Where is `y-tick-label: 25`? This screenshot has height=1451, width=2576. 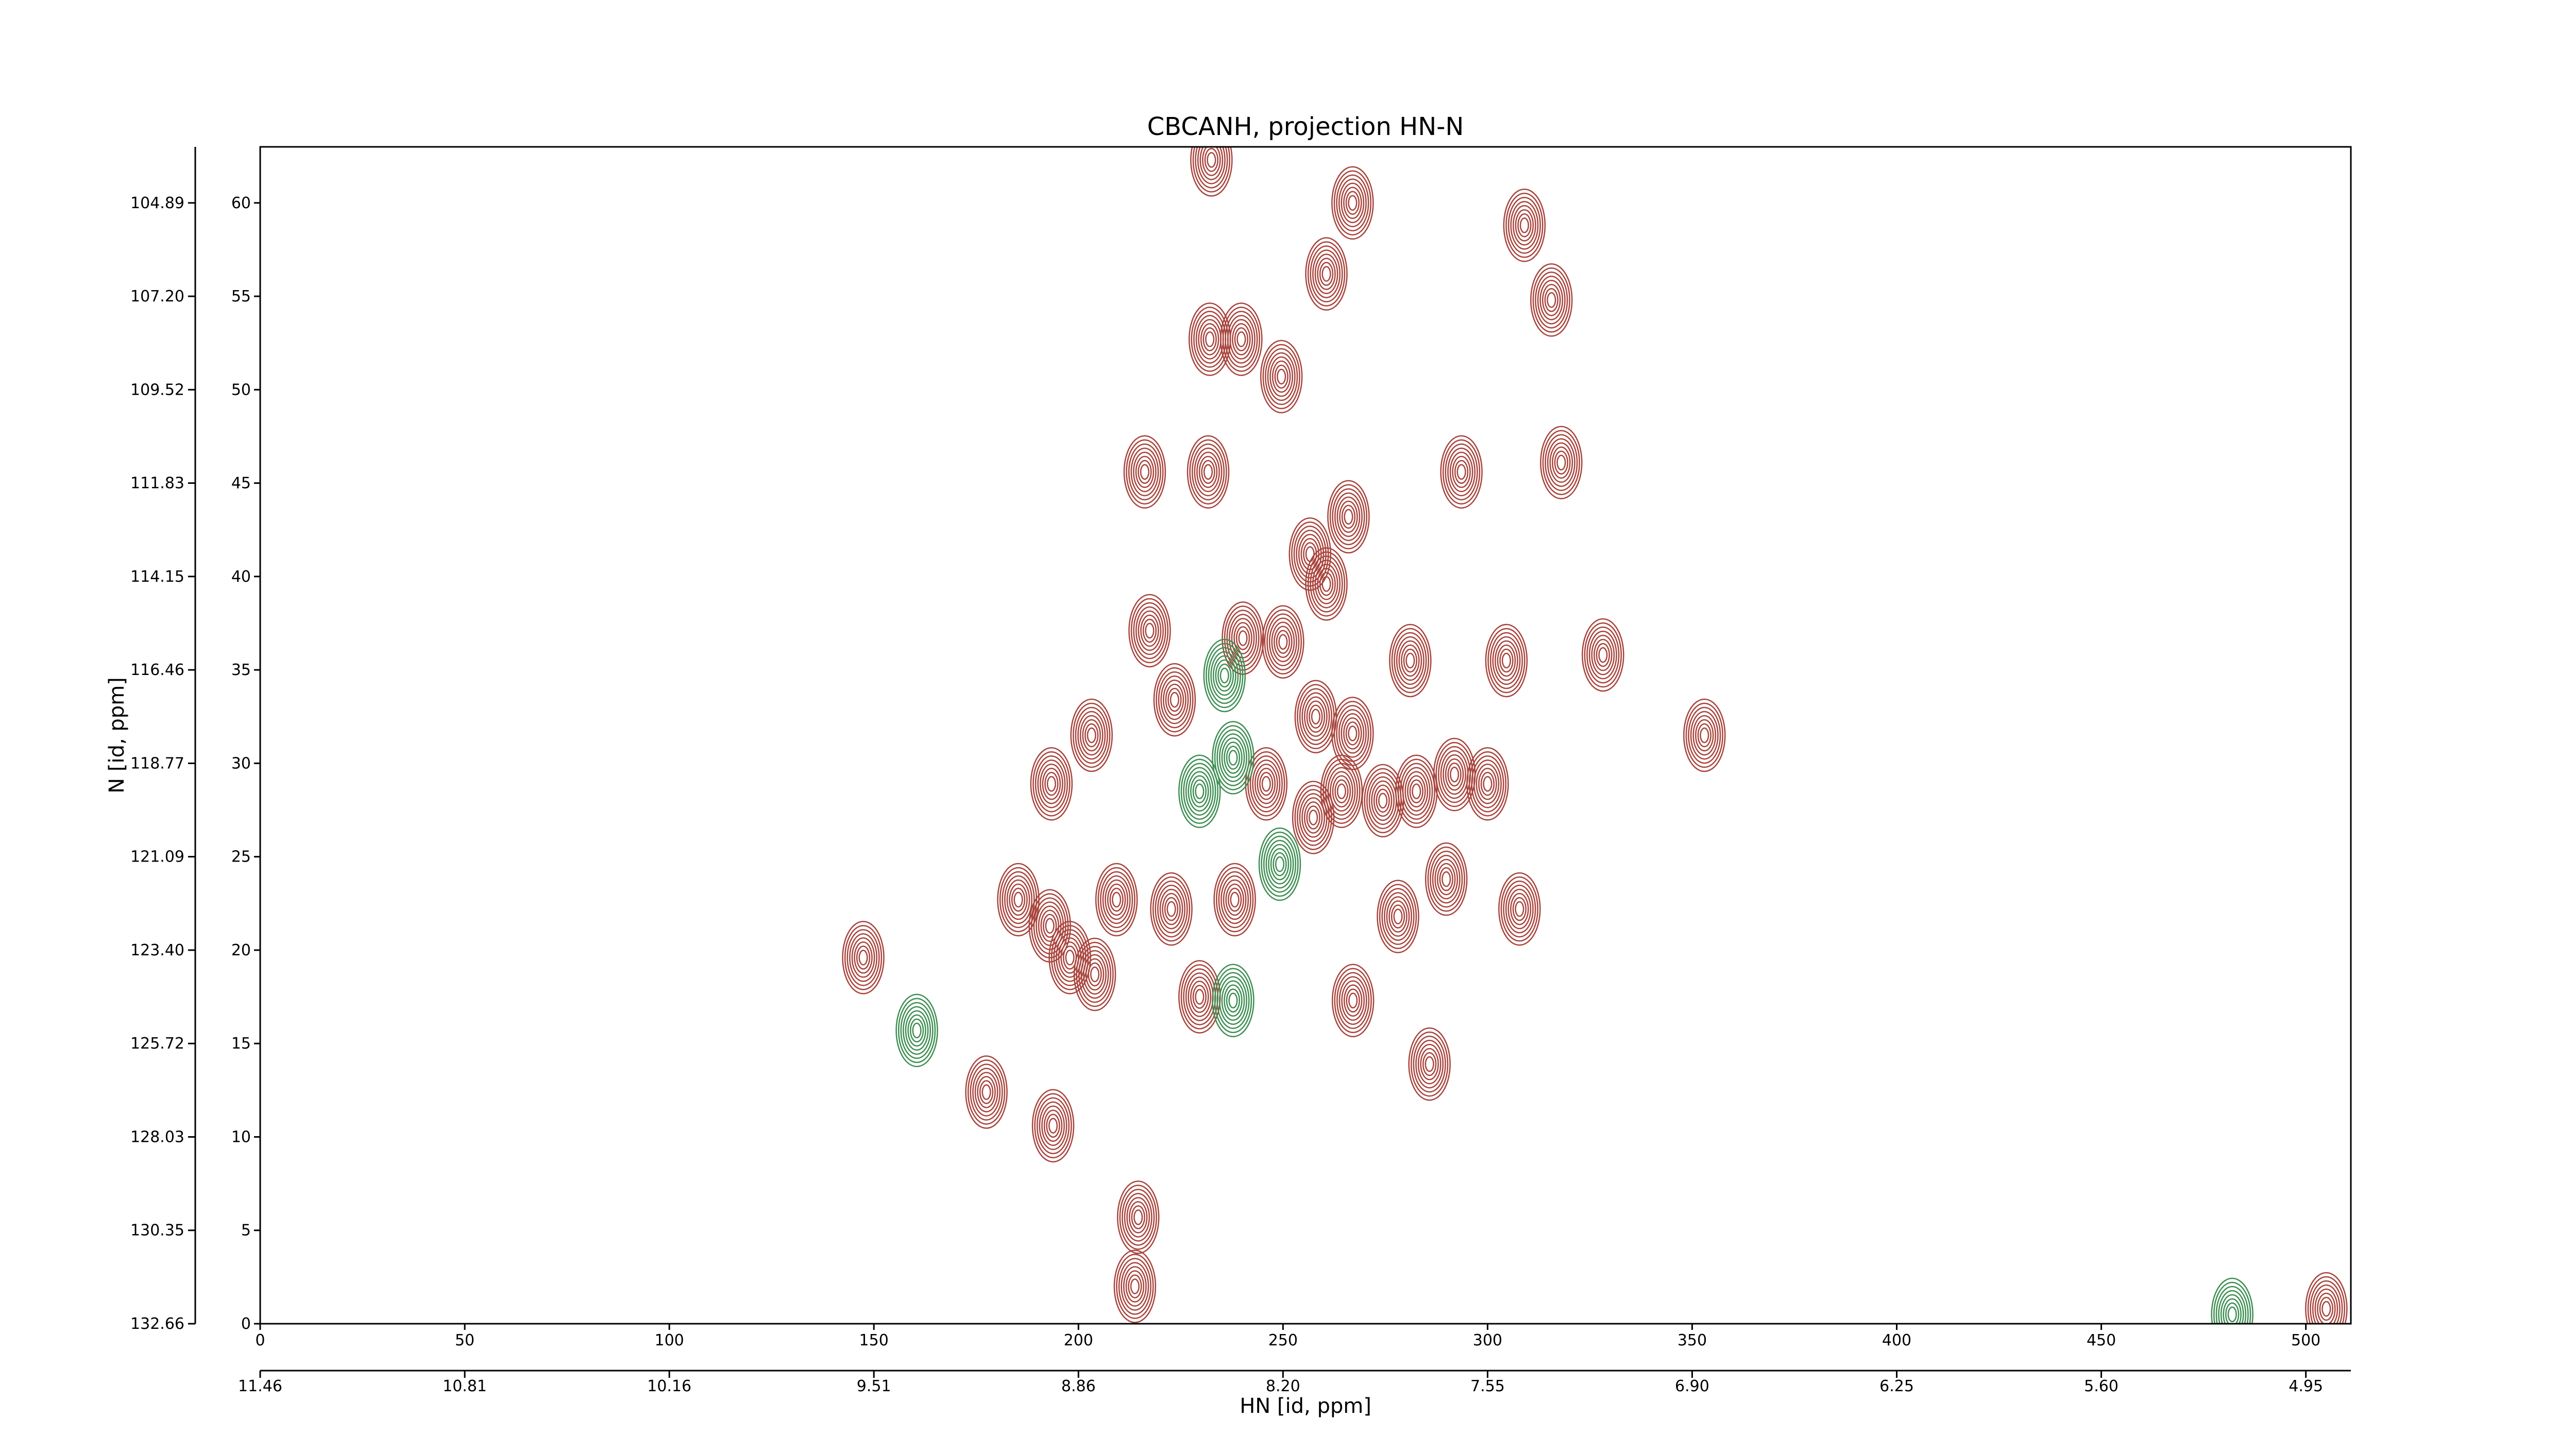
y-tick-label: 25 is located at coordinates (241, 857).